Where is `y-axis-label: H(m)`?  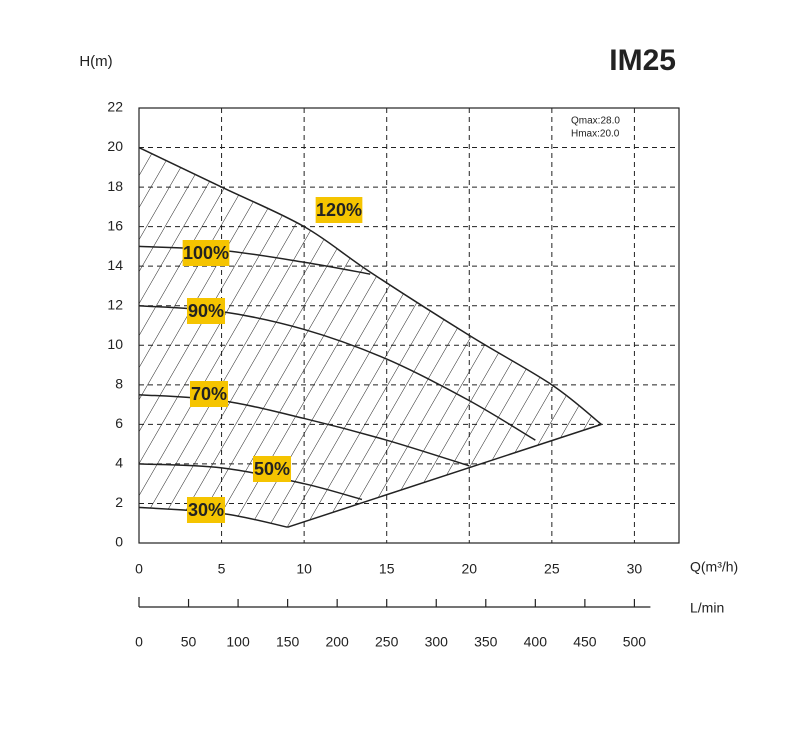
y-axis-label: H(m) is located at coordinates (95, 61).